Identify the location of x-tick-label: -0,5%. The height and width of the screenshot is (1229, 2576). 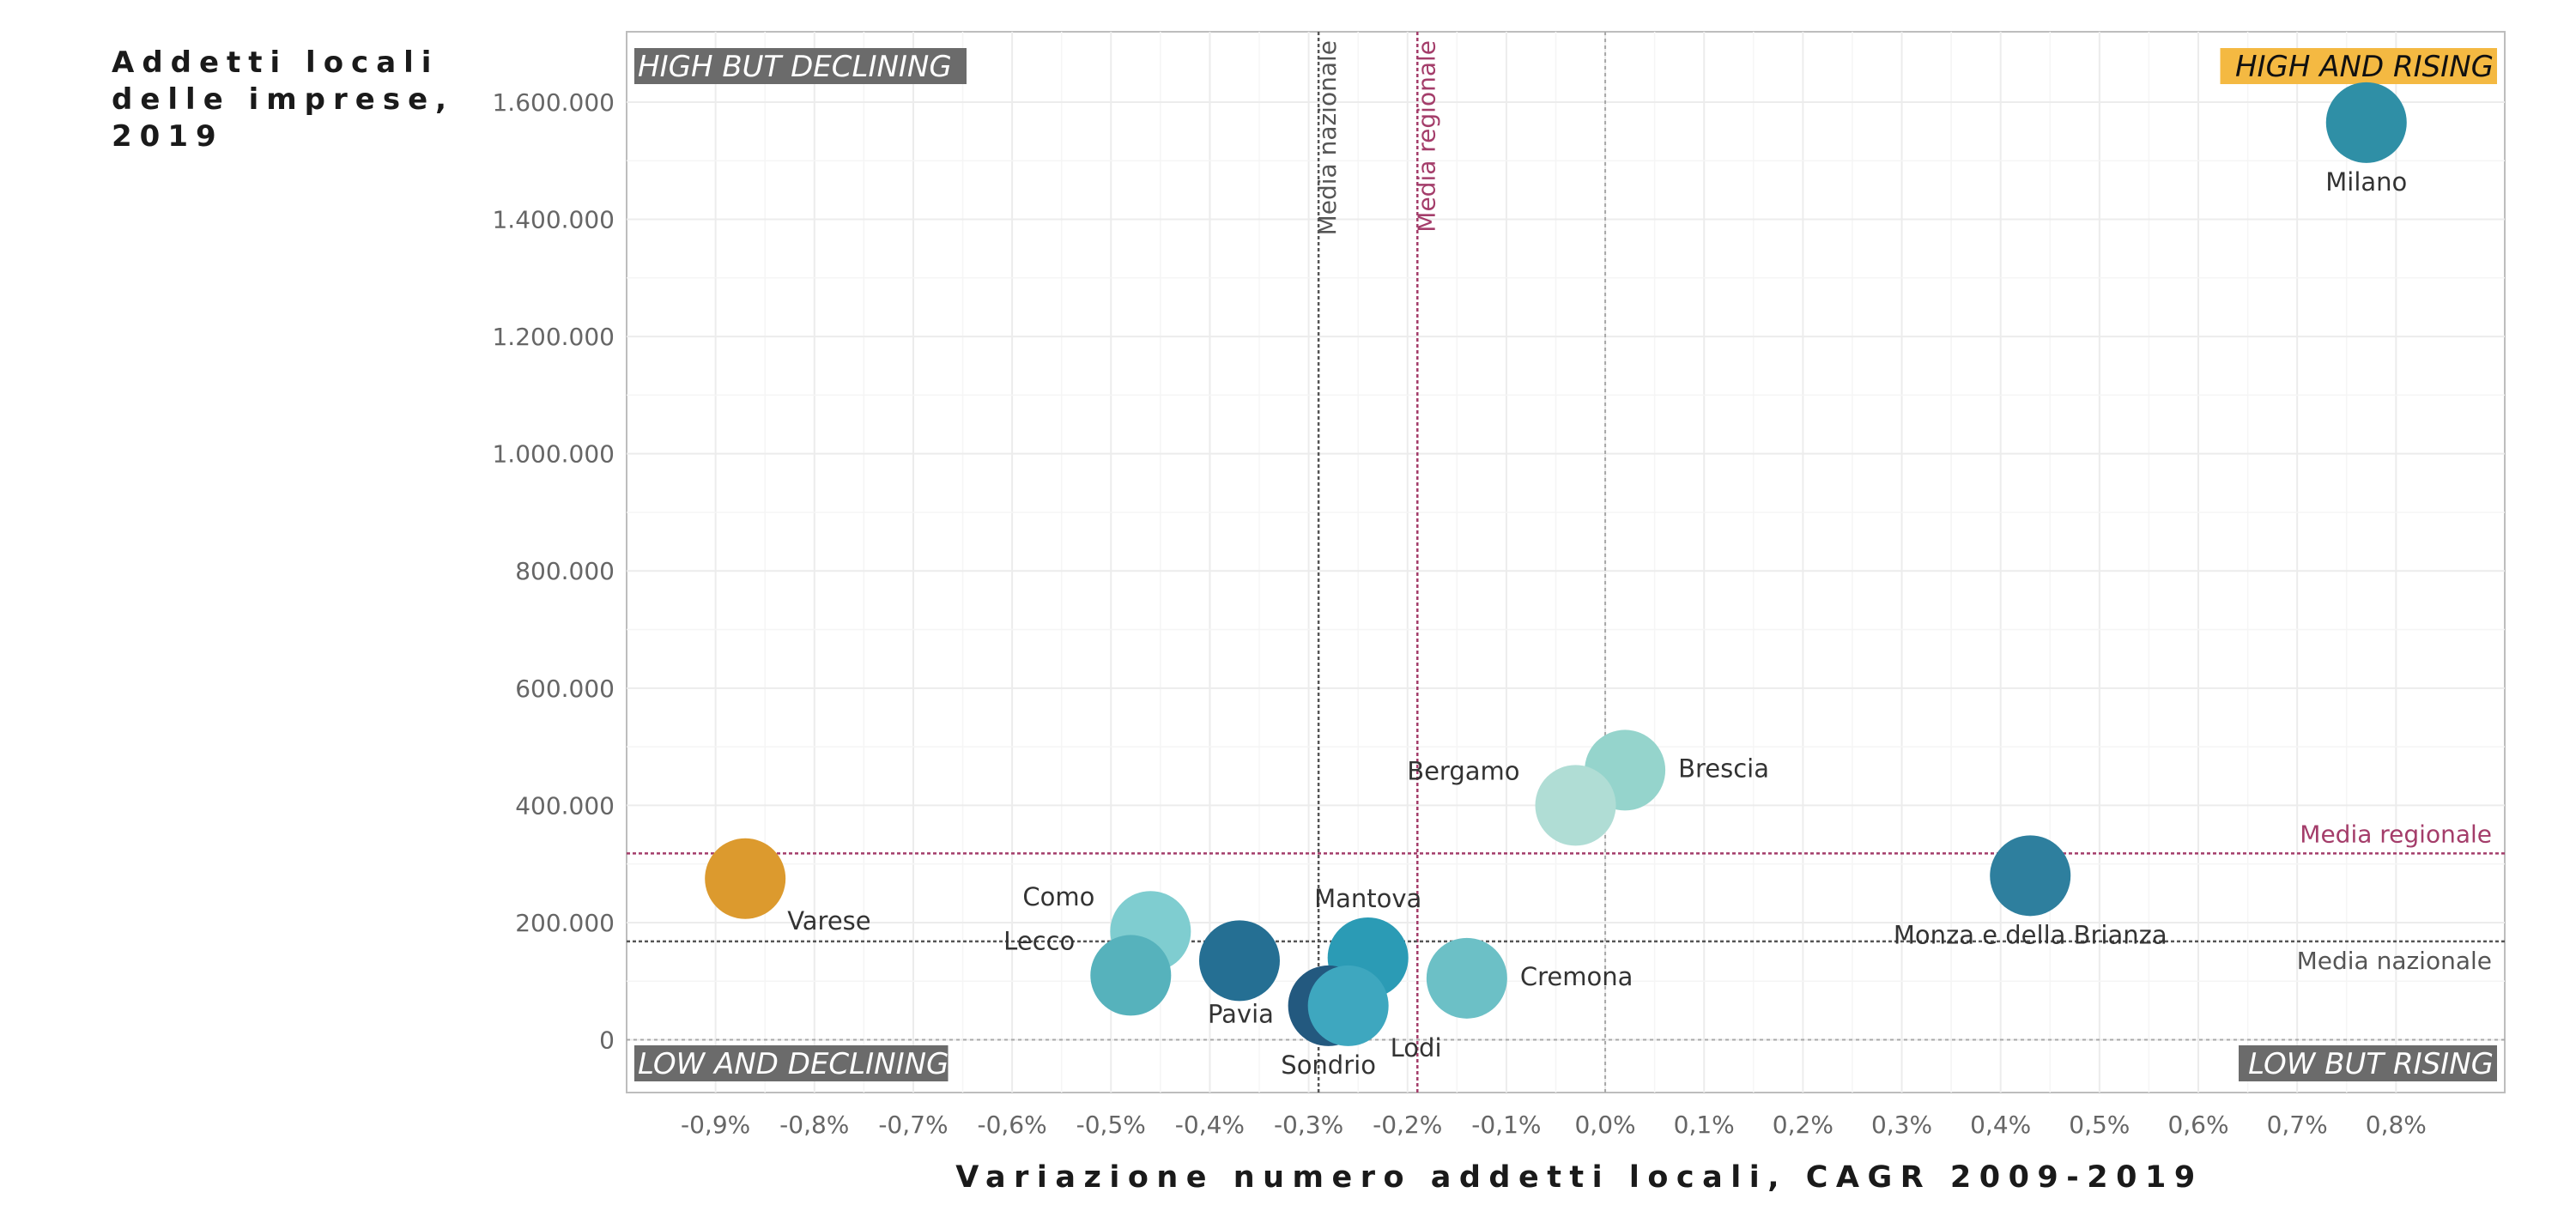
(1111, 1125).